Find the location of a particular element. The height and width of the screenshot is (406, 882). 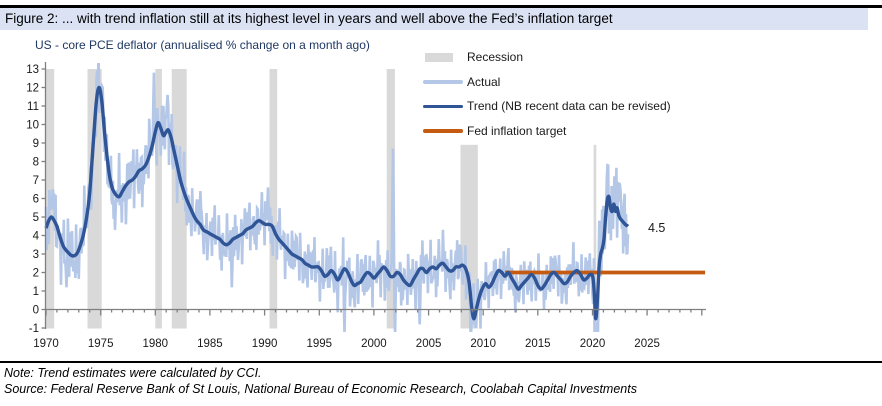

y-tick-label: 12 is located at coordinates (32, 89).